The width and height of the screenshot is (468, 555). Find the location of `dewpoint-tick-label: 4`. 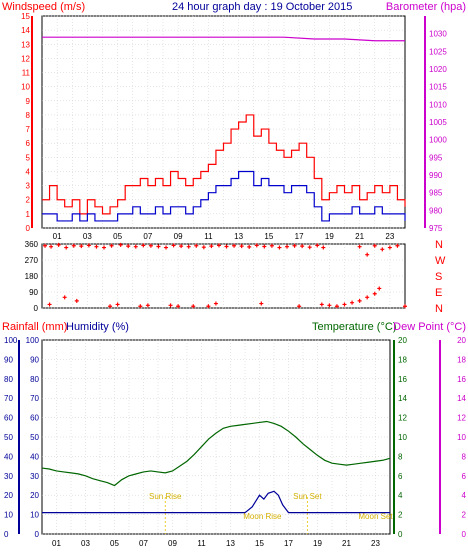

dewpoint-tick-label: 4 is located at coordinates (464, 495).